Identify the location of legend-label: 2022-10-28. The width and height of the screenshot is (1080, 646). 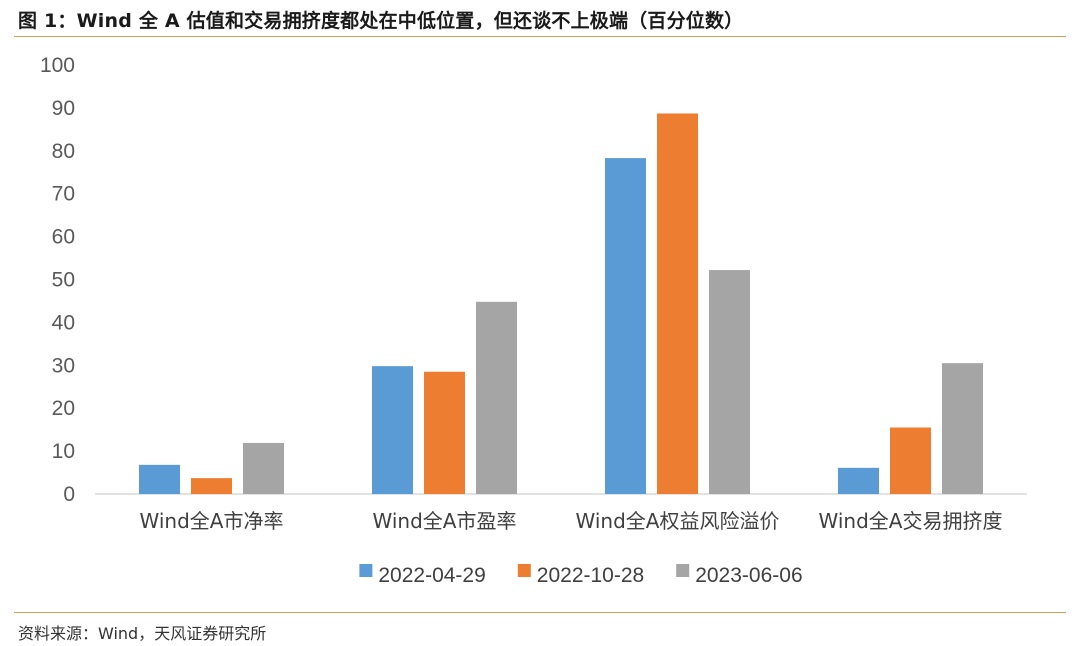
(590, 575).